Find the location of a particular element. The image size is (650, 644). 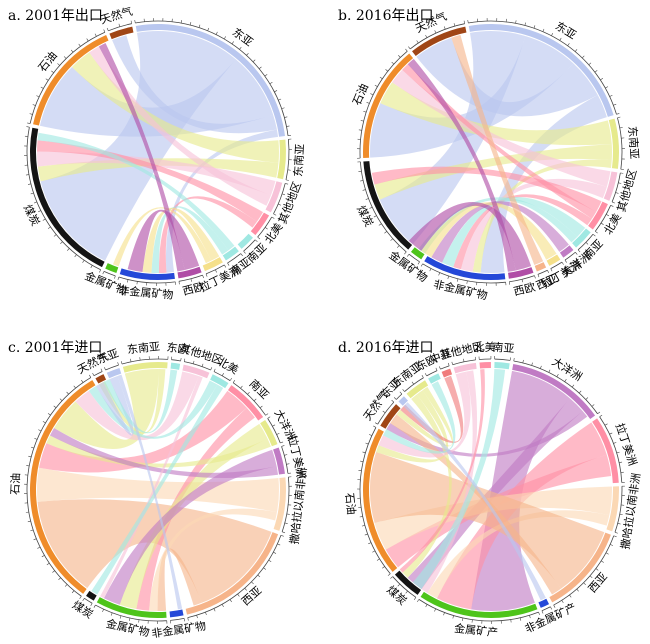

chord-node-label: 非金属矿物 is located at coordinates (460, 290).